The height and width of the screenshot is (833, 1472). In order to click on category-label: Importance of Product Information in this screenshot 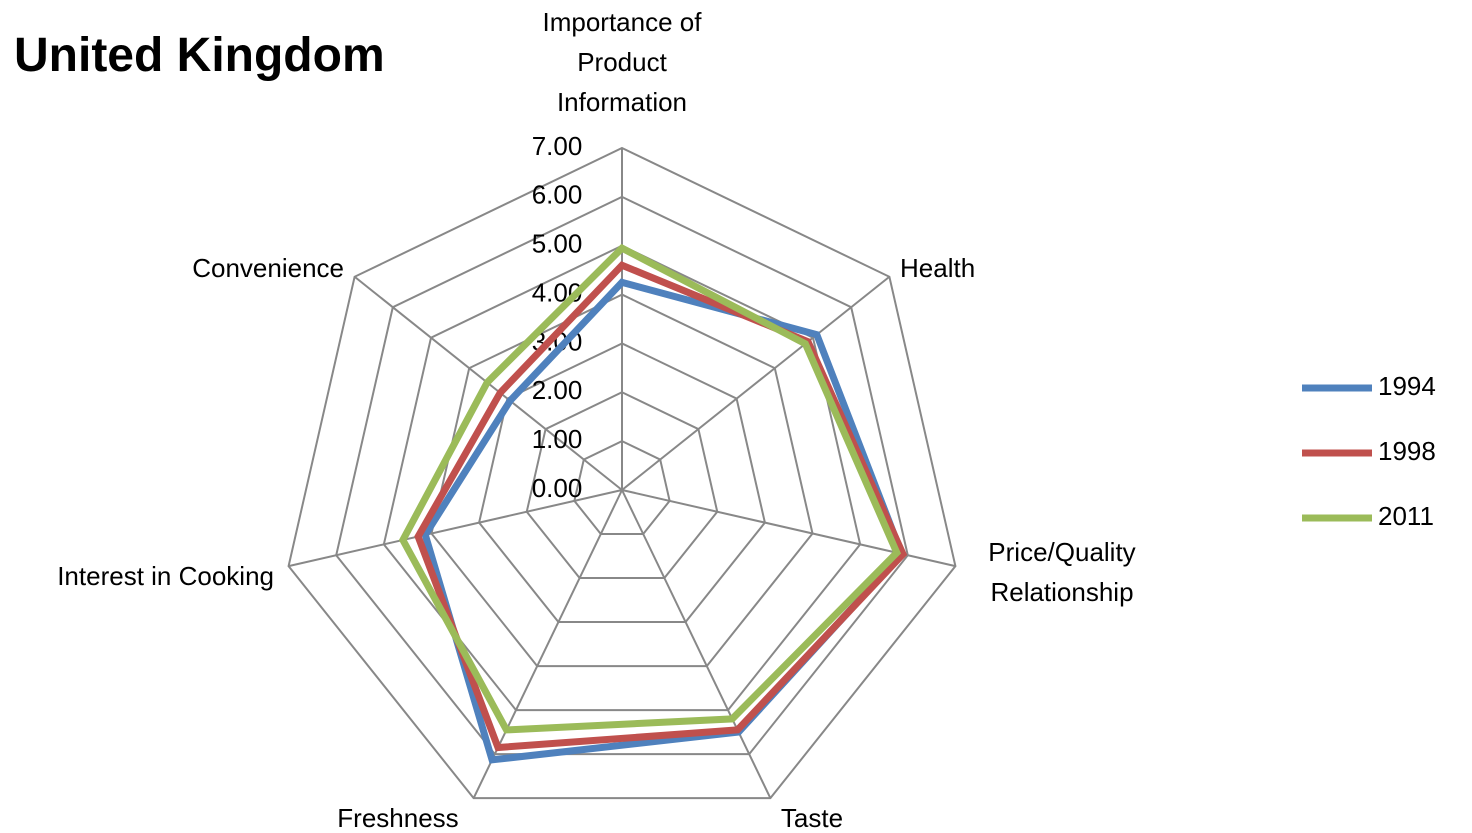, I will do `click(622, 62)`.